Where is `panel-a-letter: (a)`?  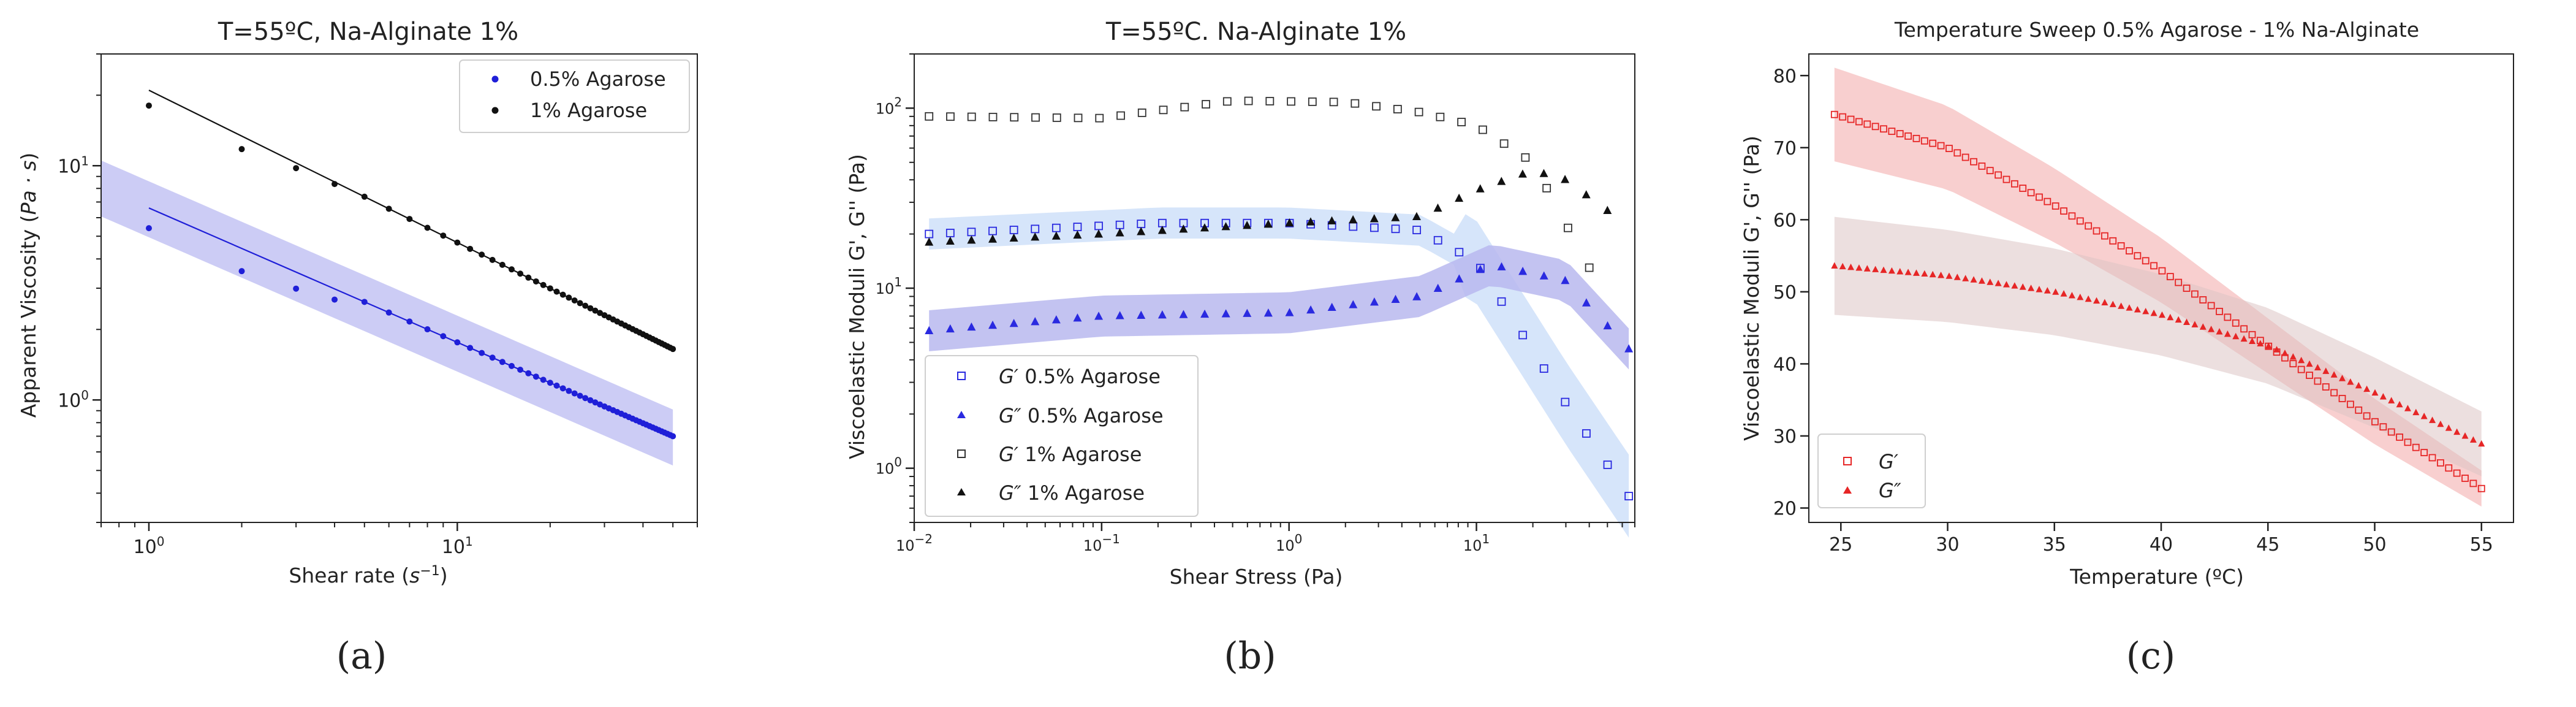 panel-a-letter: (a) is located at coordinates (361, 656).